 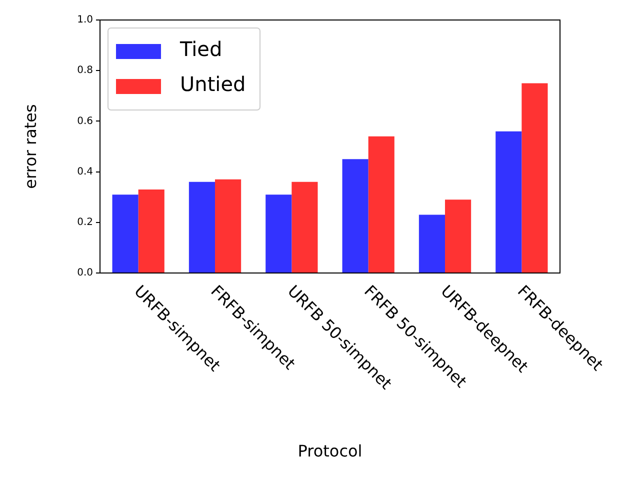 What do you see at coordinates (85, 273) in the screenshot?
I see `y-tick-label: 0.0` at bounding box center [85, 273].